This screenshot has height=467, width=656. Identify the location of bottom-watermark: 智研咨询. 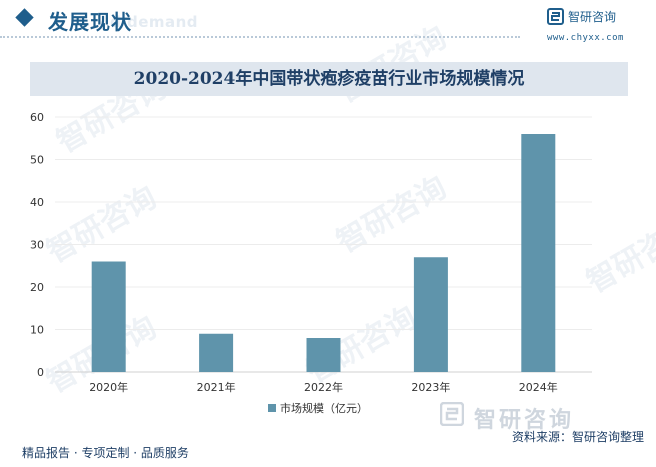
(524, 420).